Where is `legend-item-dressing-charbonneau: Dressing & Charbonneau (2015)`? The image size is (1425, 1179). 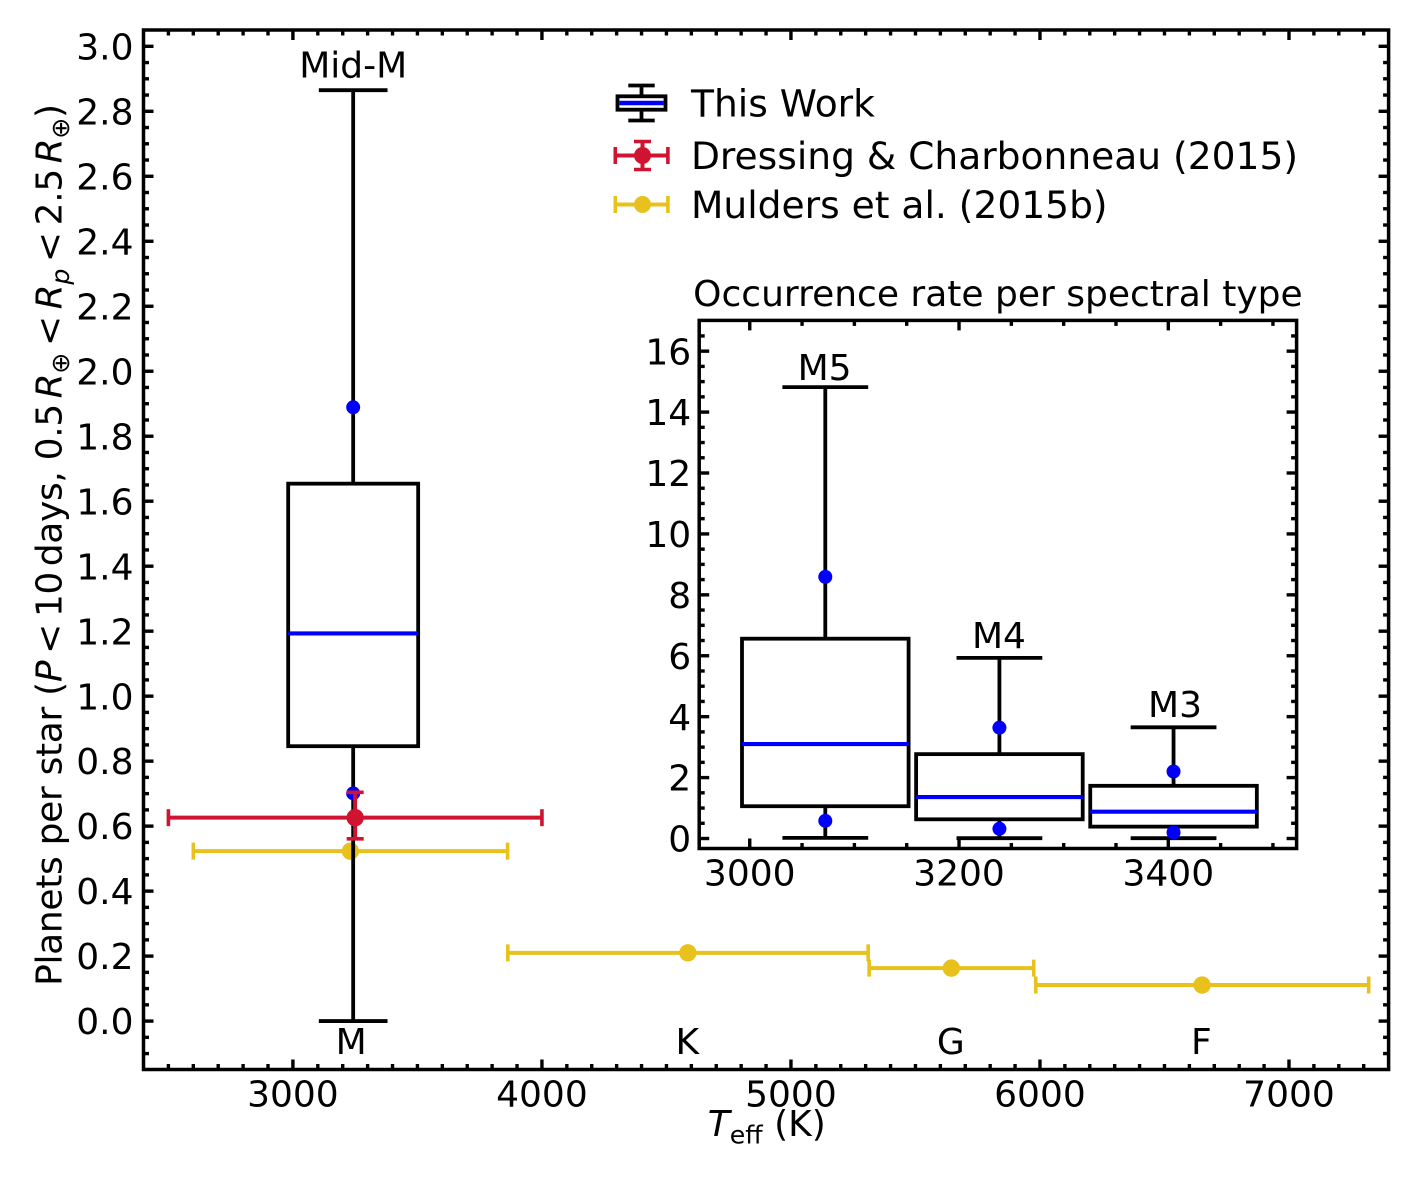
legend-item-dressing-charbonneau: Dressing & Charbonneau (2015) is located at coordinates (955, 156).